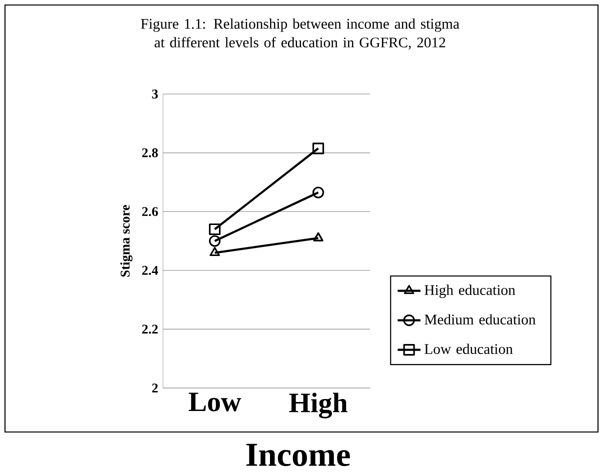  What do you see at coordinates (300, 34) in the screenshot?
I see `chart-title: Figure 1.1: Relationship between income and stigma at different levels of education in GGFRC, 2012` at bounding box center [300, 34].